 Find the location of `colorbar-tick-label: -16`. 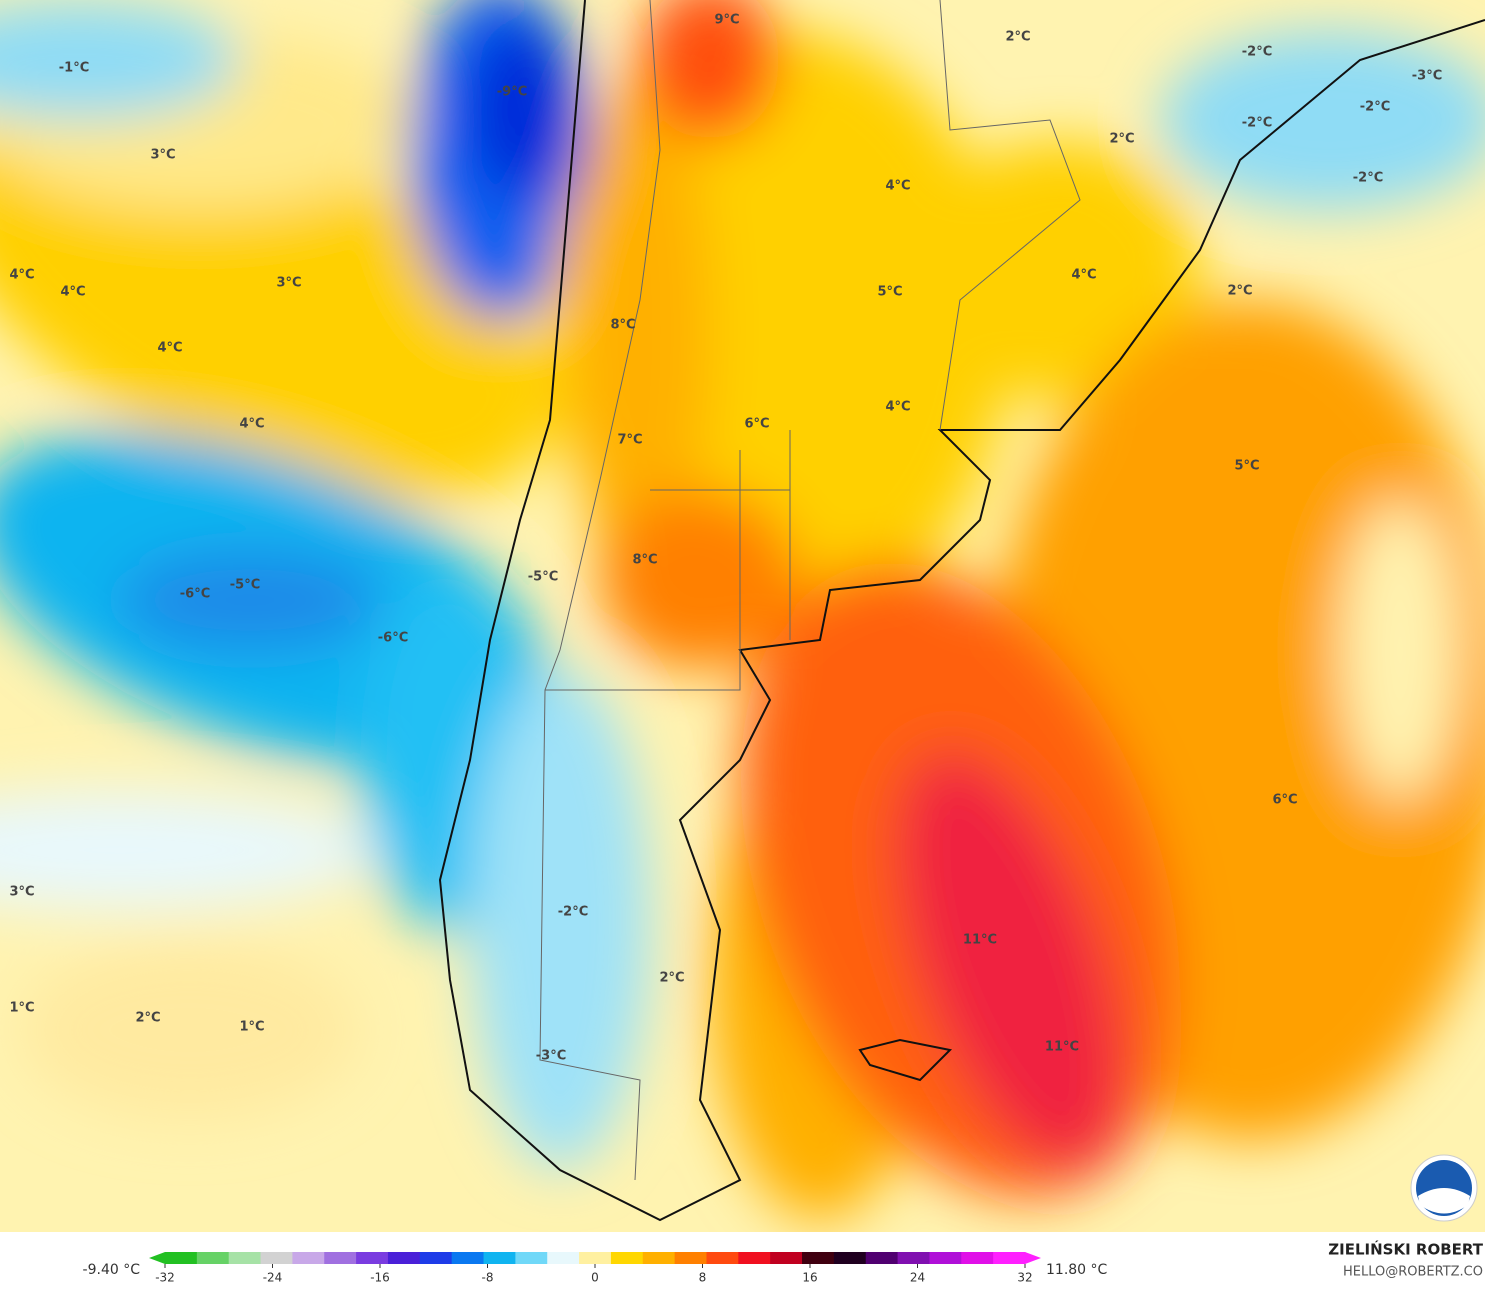

colorbar-tick-label: -16 is located at coordinates (380, 1278).